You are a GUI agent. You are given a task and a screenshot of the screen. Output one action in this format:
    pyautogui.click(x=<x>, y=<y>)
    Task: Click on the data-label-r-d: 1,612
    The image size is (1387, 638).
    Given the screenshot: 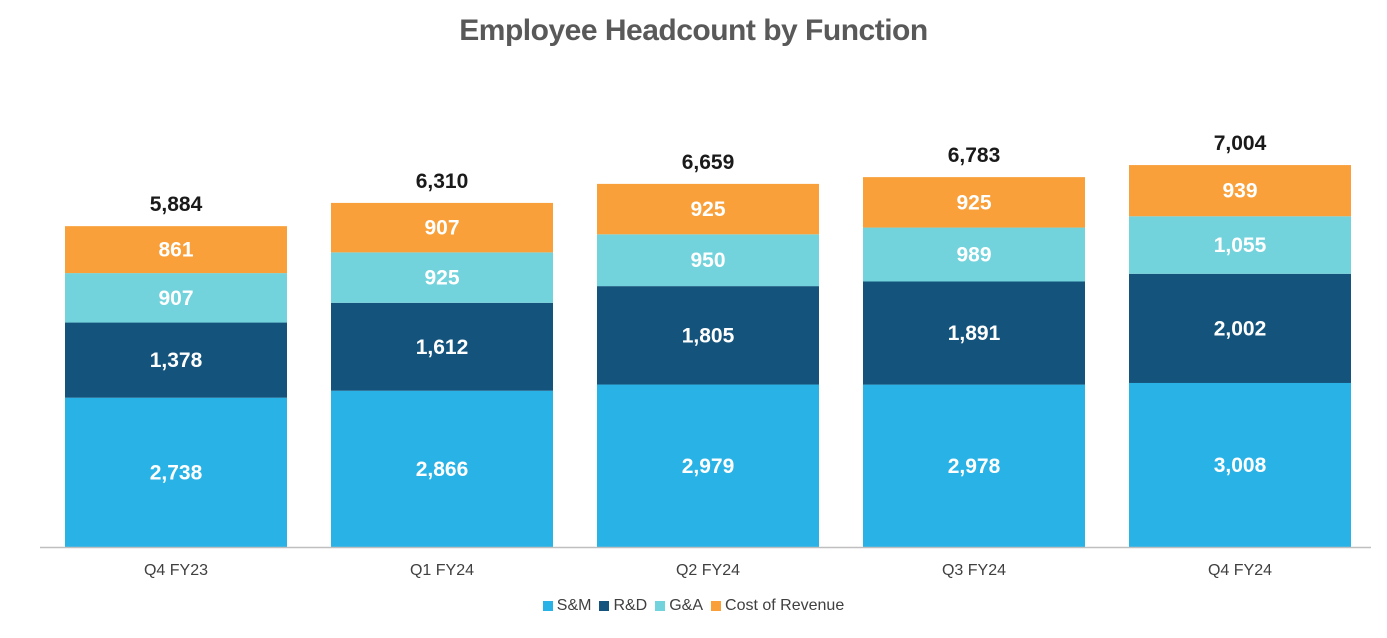 What is the action you would take?
    pyautogui.click(x=442, y=347)
    